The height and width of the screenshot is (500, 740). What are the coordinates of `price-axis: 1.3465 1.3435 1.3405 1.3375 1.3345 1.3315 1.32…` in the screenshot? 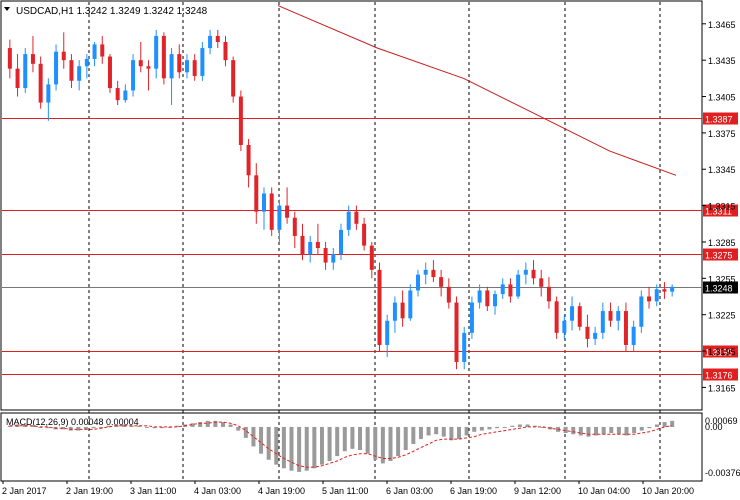 It's located at (719, 206).